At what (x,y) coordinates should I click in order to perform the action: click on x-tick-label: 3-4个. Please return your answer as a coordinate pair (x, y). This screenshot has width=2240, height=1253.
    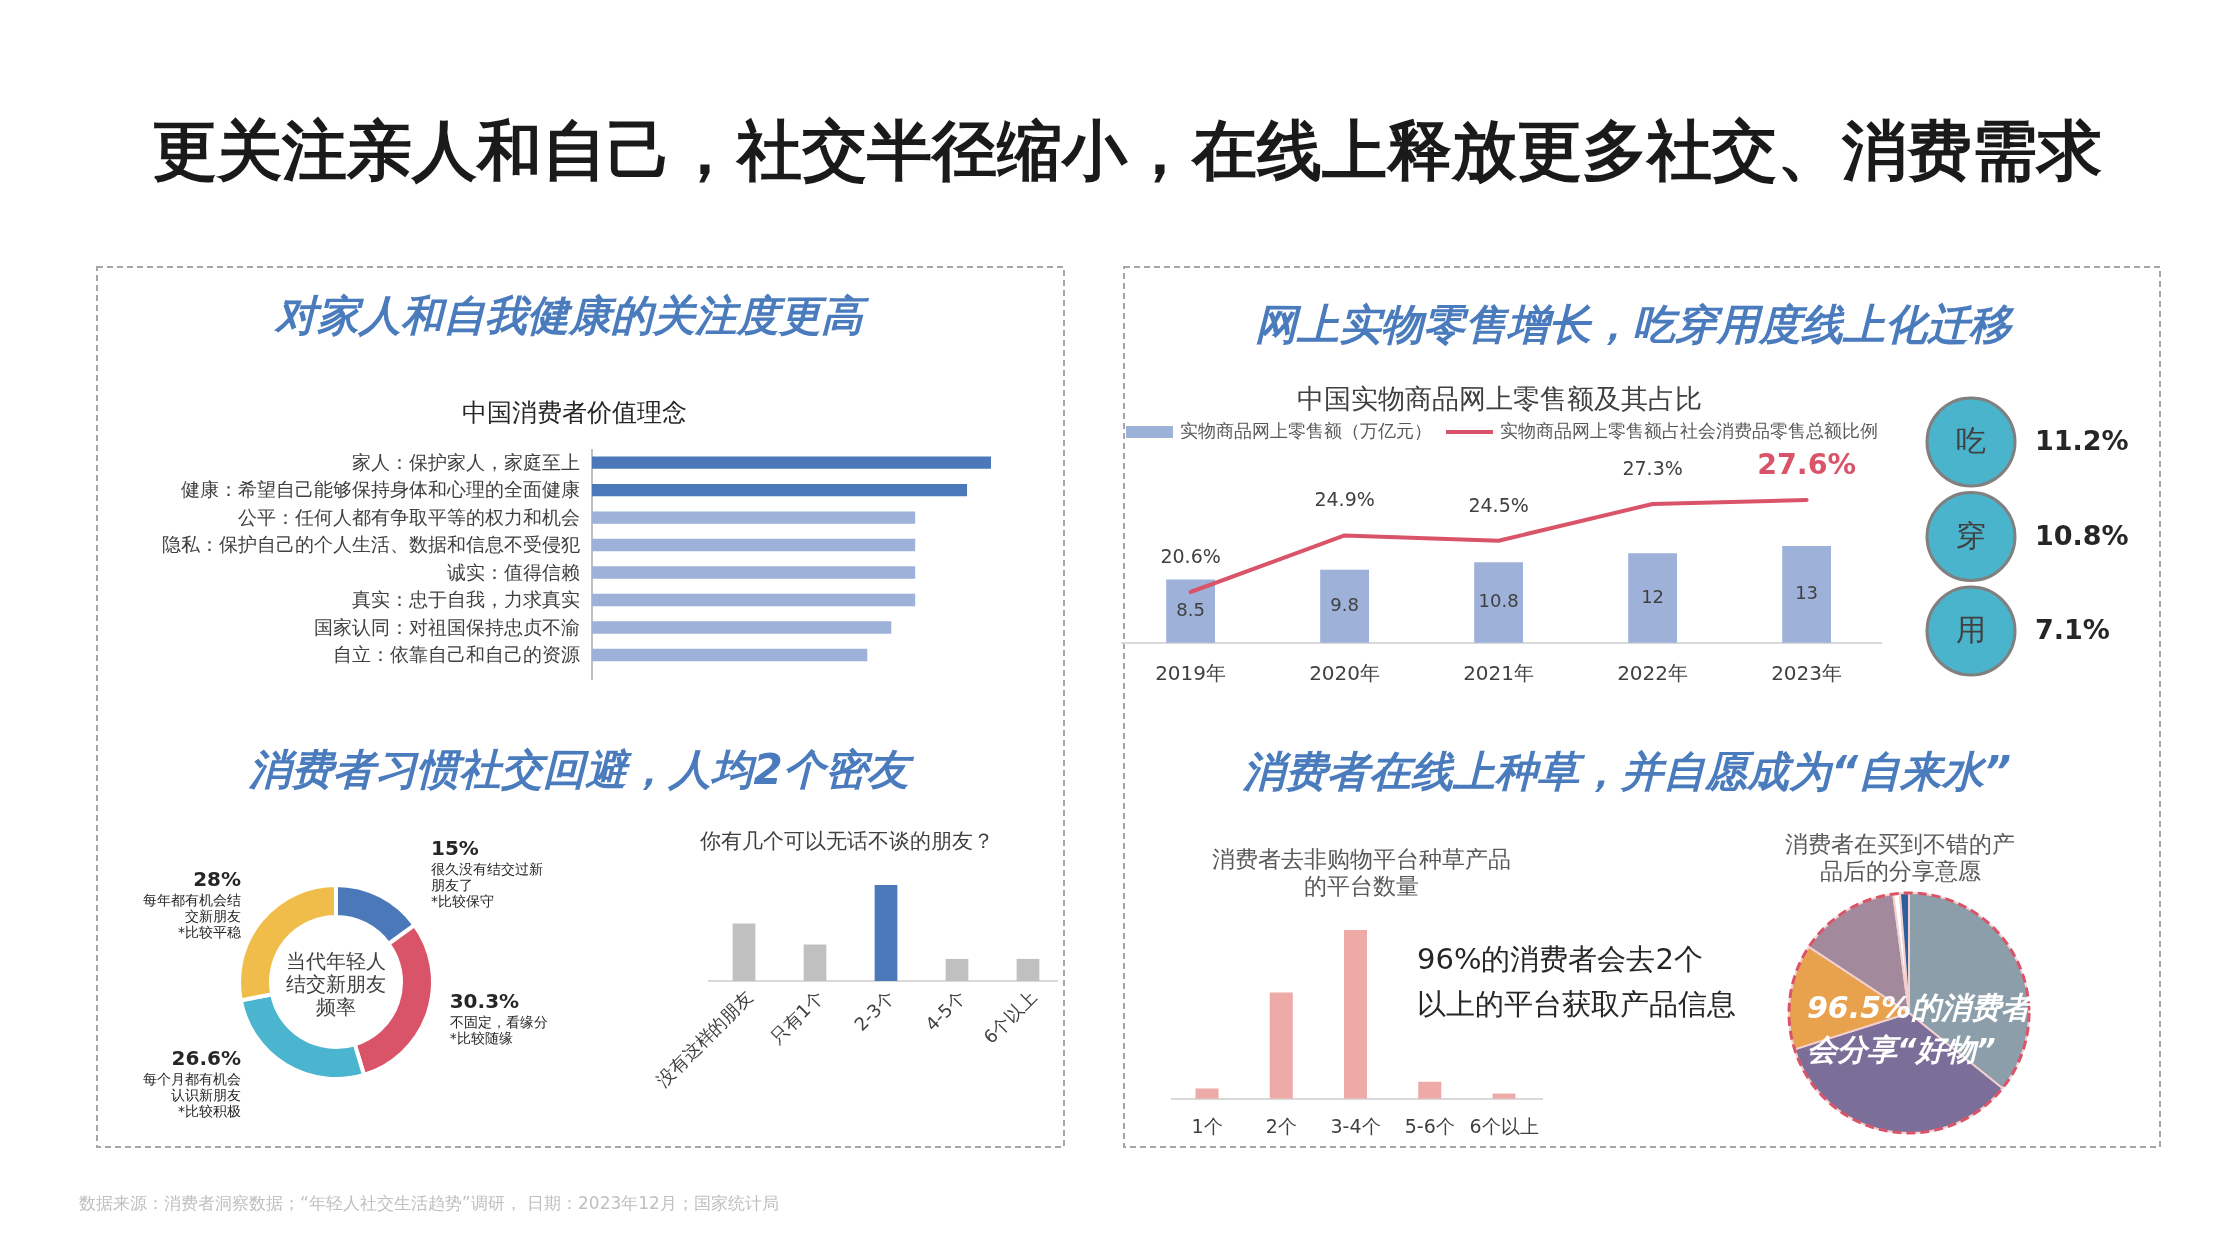
    Looking at the image, I should click on (1355, 1126).